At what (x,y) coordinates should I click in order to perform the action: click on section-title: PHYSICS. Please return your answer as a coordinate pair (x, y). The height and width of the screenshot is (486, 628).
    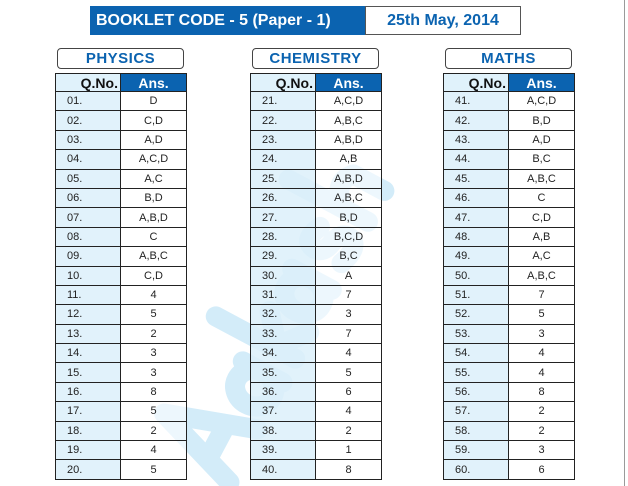
    Looking at the image, I should click on (120, 58).